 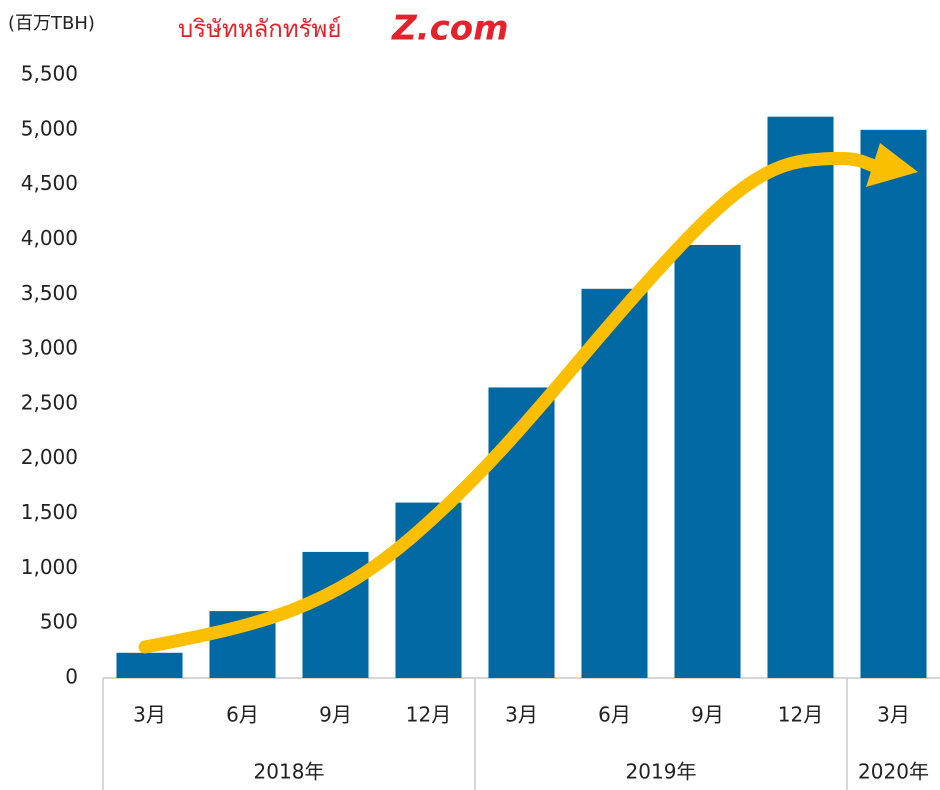 I want to click on y-tick-label: 5,500, so click(x=49, y=74).